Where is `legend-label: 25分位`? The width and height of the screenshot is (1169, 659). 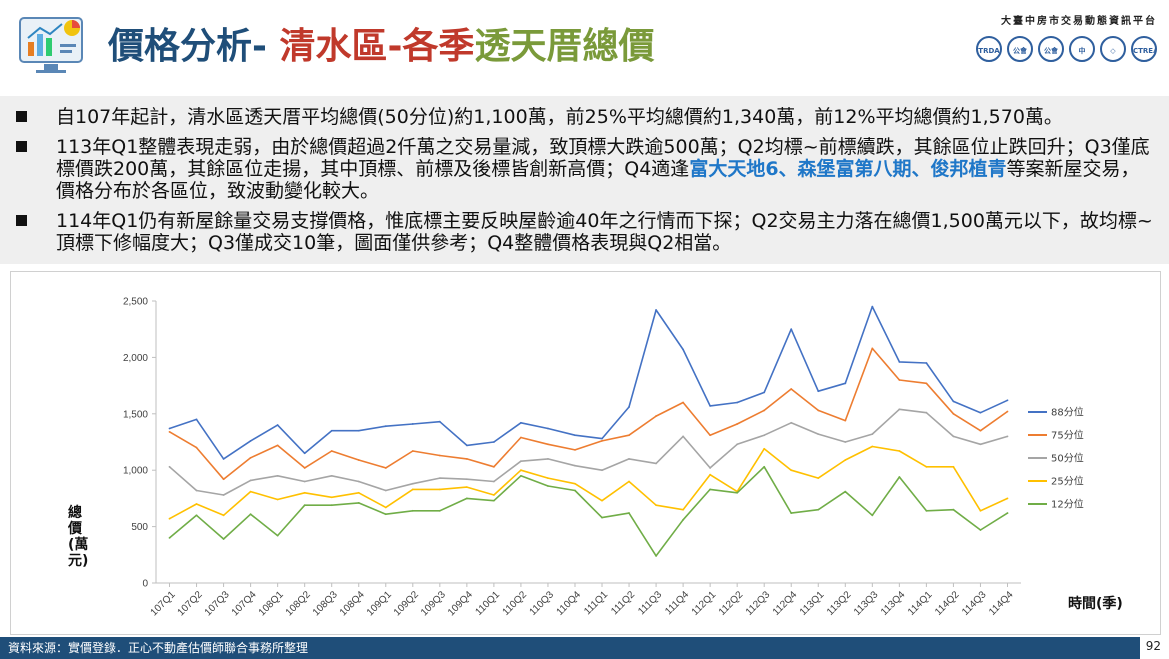
legend-label: 25分位 is located at coordinates (1067, 481).